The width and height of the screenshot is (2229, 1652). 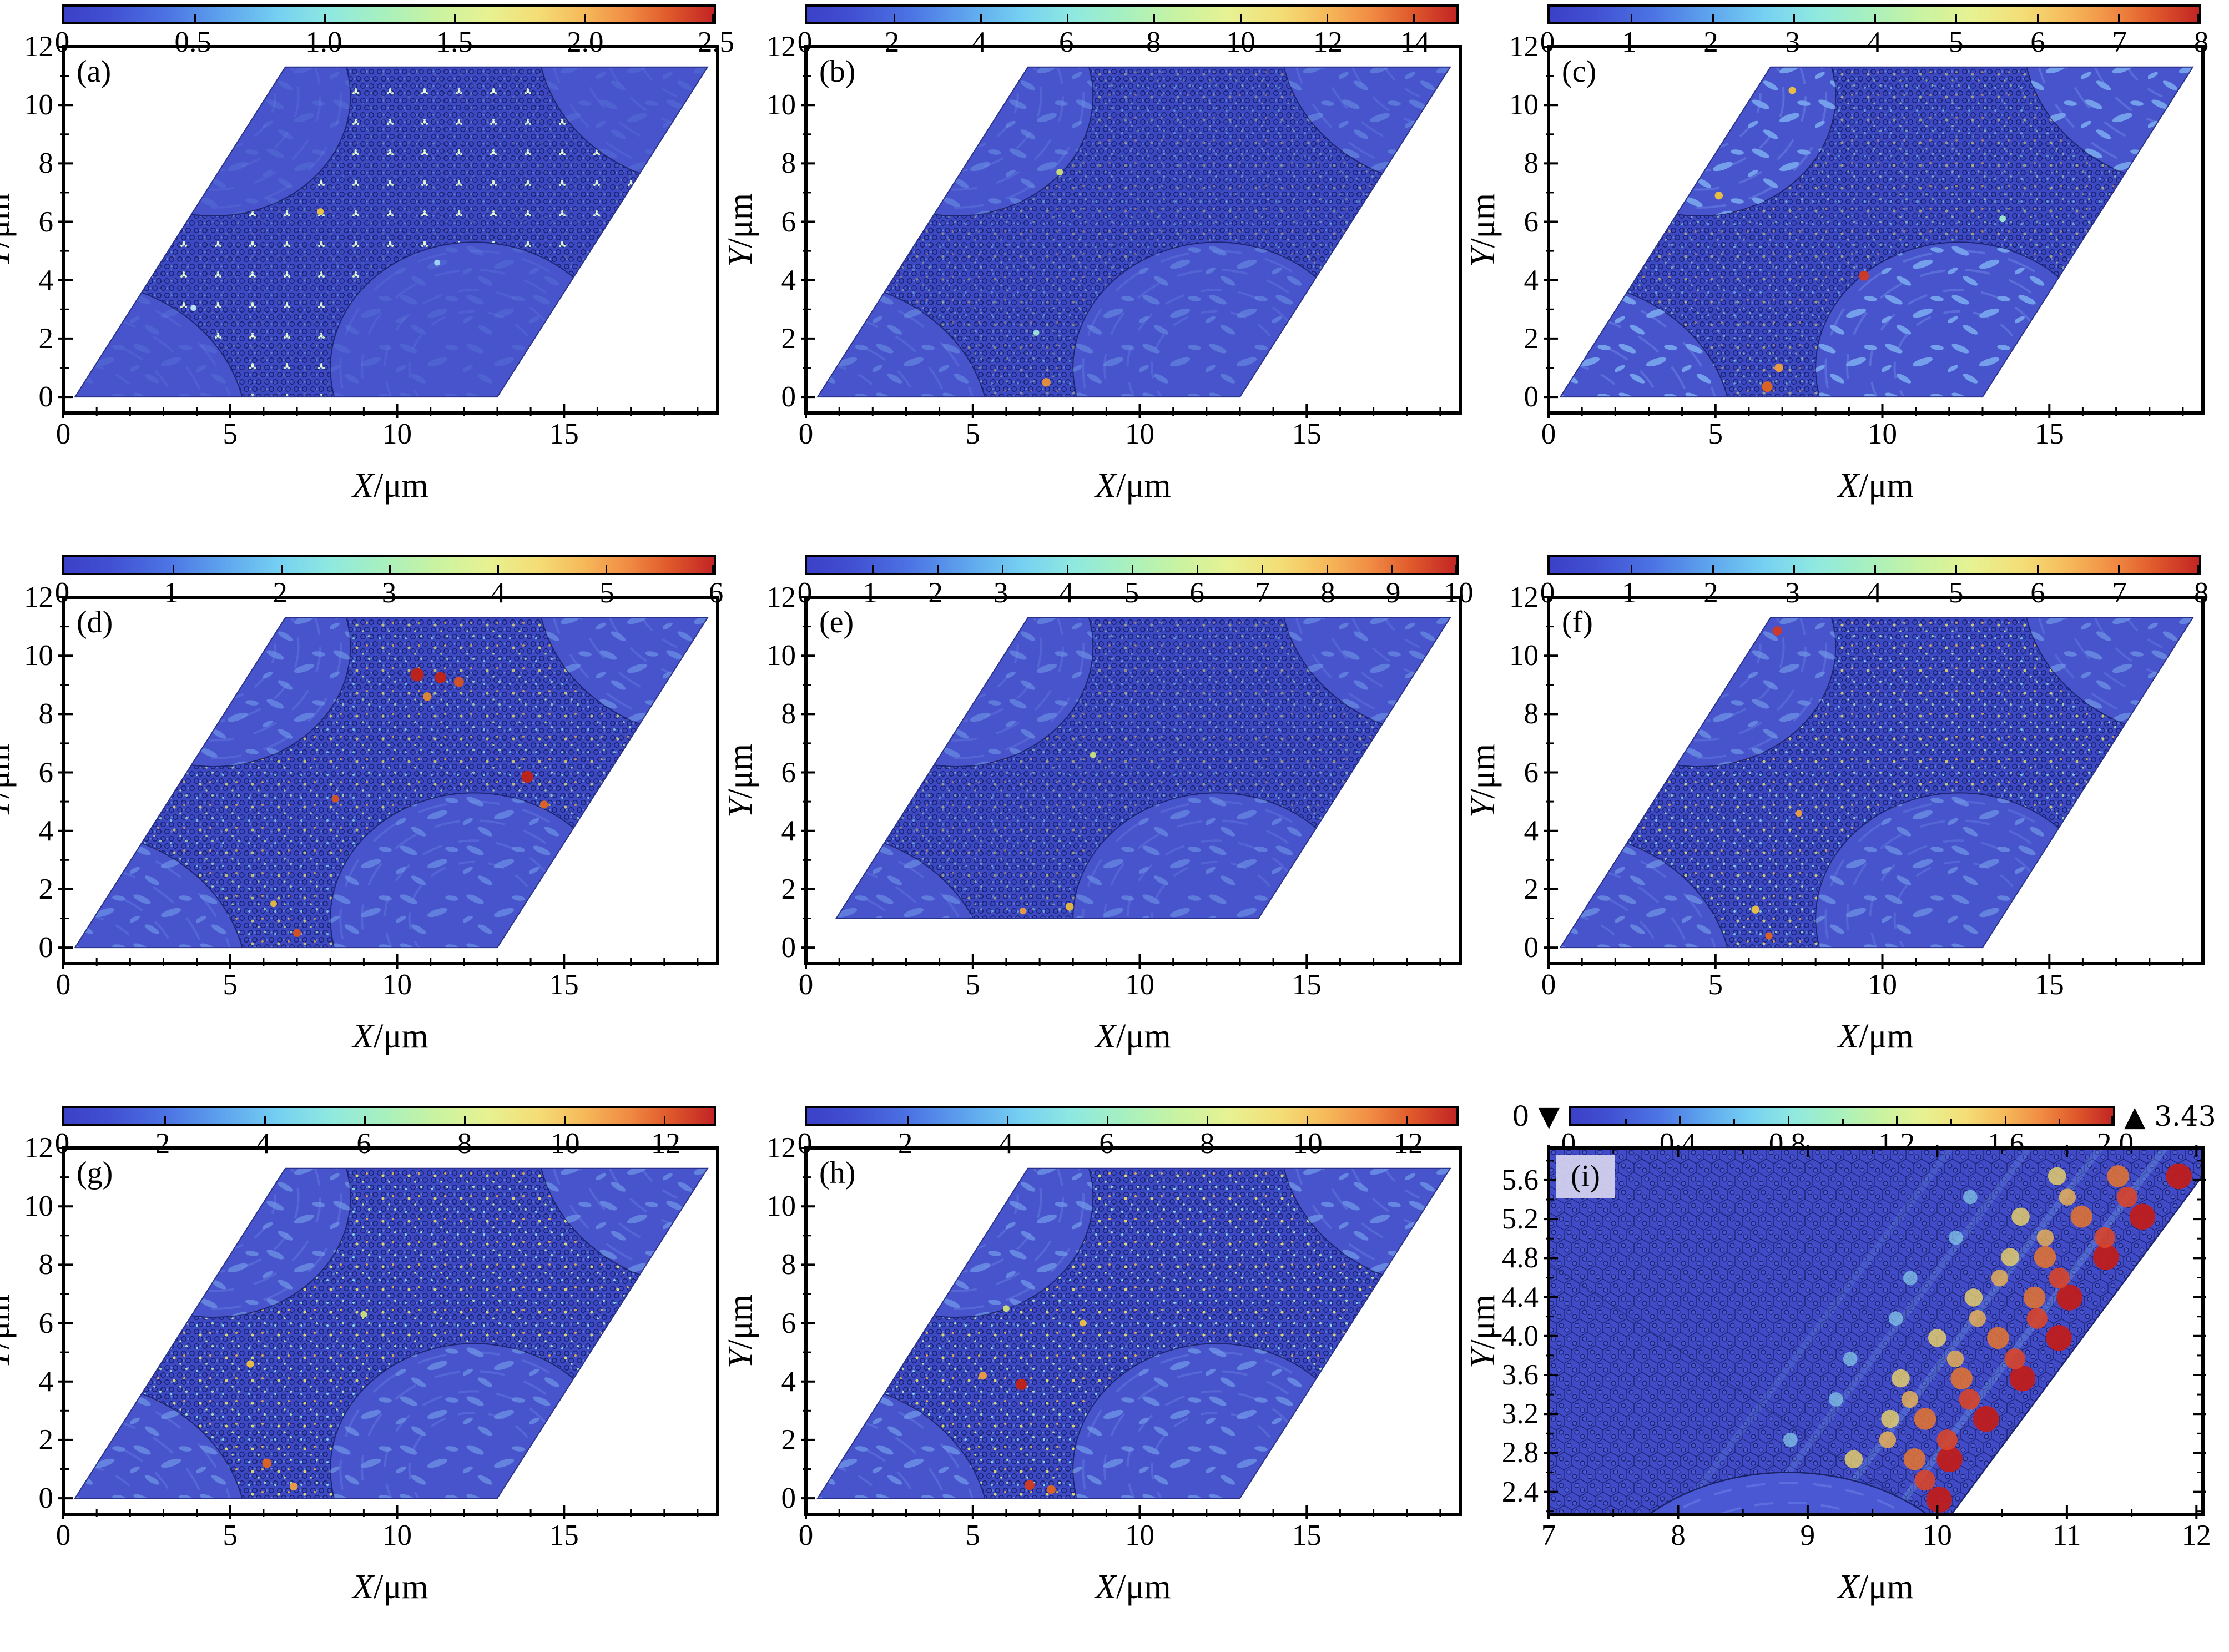 What do you see at coordinates (606, 593) in the screenshot?
I see `colorbar-tick-label: 5` at bounding box center [606, 593].